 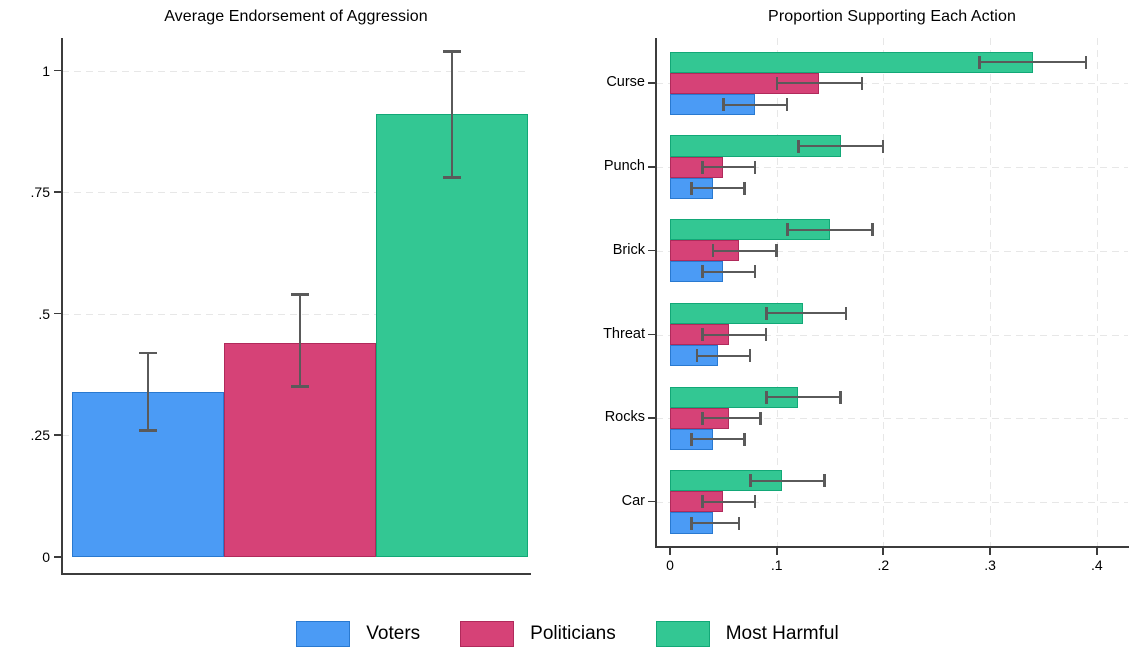 I want to click on y-tick-label: .25, so click(x=40, y=435).